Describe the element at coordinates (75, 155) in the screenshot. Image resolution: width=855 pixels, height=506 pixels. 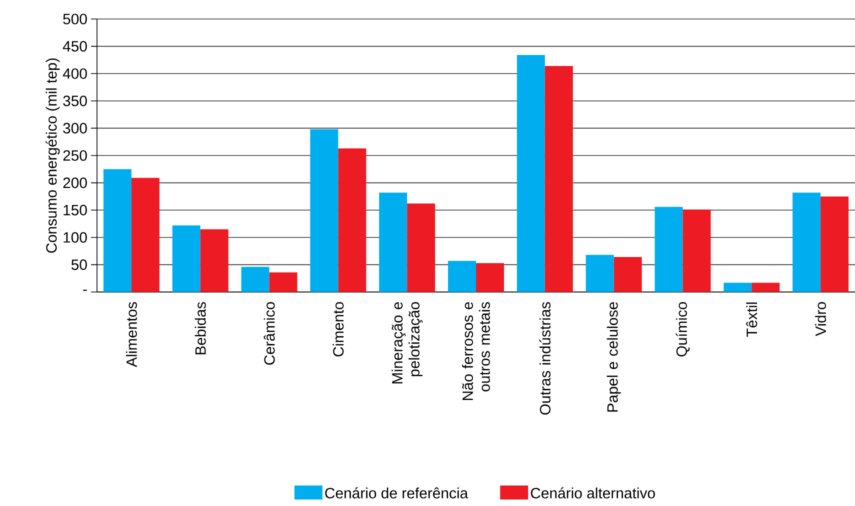
I see `y-tick-label: 250` at that location.